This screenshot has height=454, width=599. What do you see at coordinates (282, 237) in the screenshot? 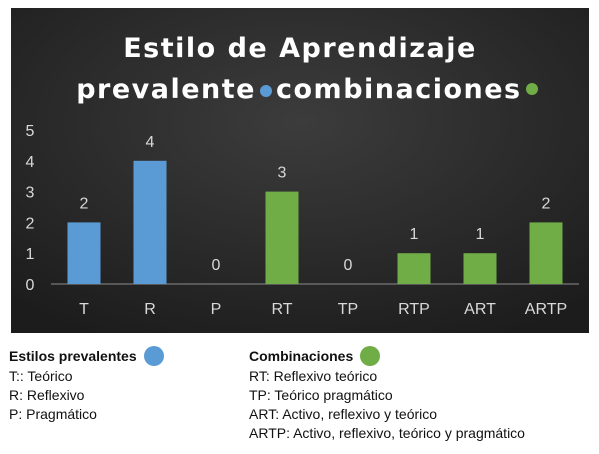
I see `bar-rt` at bounding box center [282, 237].